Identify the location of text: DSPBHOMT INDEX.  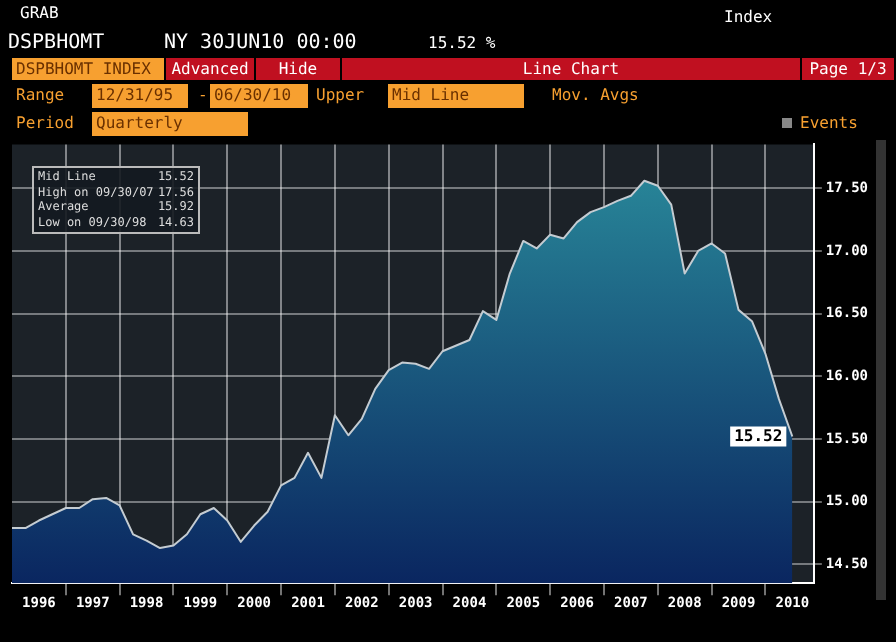
(88, 69).